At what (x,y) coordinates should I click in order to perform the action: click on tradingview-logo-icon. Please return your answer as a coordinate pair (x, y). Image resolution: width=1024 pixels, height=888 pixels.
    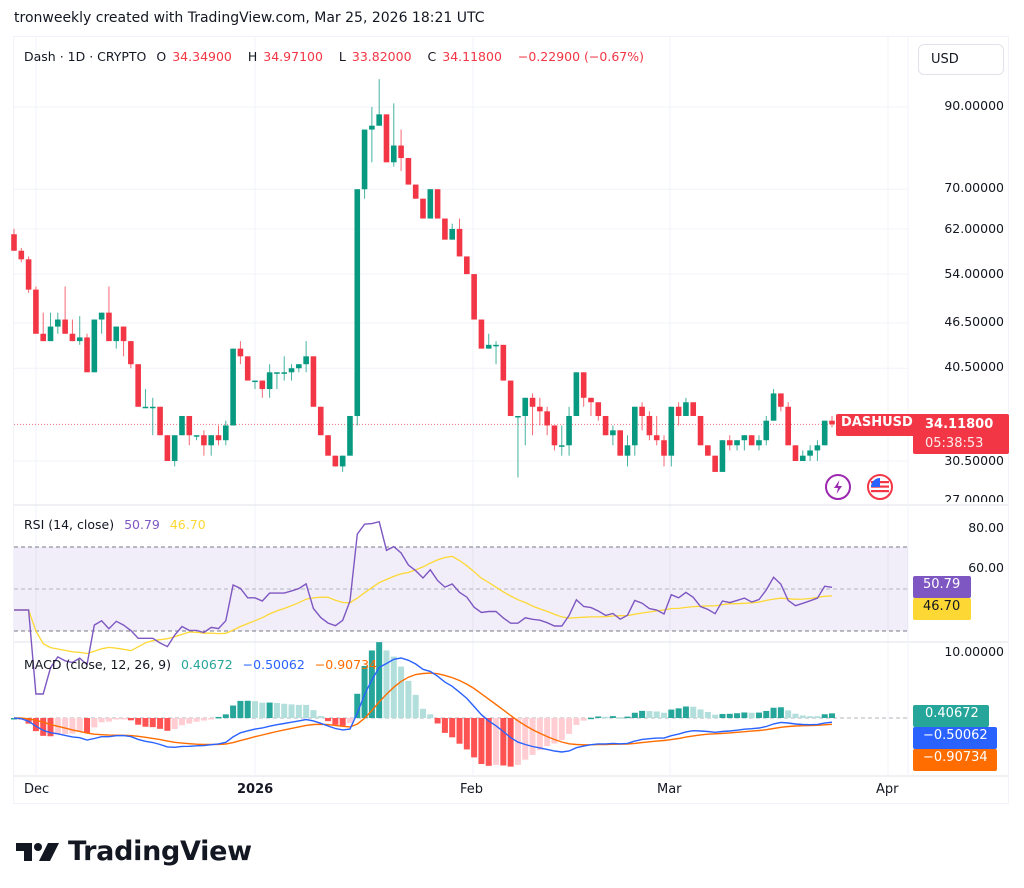
    Looking at the image, I should click on (37, 851).